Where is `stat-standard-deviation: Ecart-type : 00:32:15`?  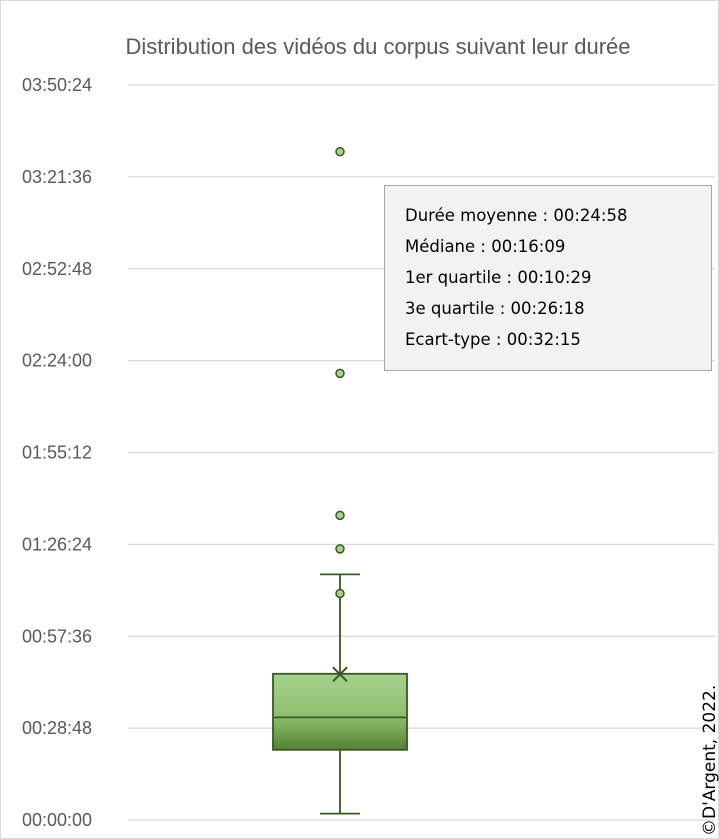
stat-standard-deviation: Ecart-type : 00:32:15 is located at coordinates (493, 339).